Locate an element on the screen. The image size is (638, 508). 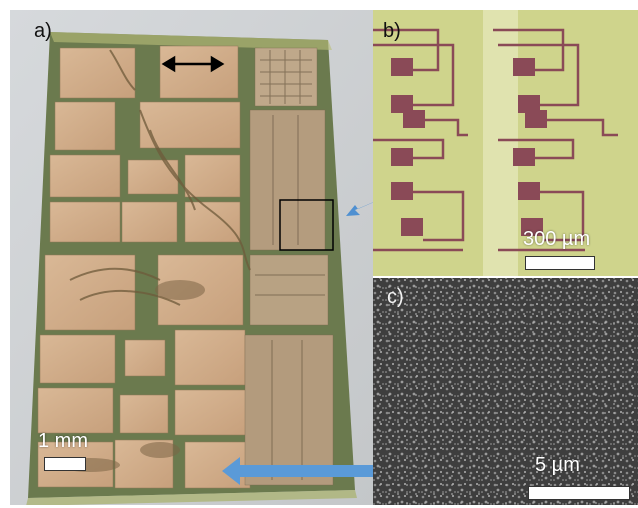
panel-b-scale-label: 300 µm is located at coordinates (557, 239).